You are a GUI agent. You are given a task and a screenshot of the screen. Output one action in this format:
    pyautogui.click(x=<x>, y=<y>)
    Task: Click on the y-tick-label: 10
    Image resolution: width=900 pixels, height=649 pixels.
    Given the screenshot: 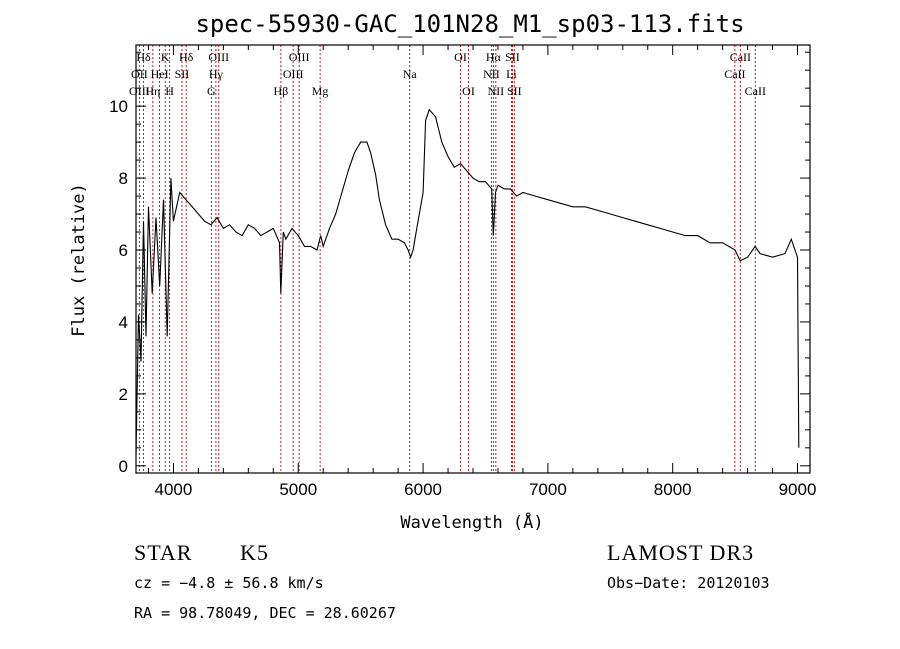 What is the action you would take?
    pyautogui.click(x=118, y=106)
    